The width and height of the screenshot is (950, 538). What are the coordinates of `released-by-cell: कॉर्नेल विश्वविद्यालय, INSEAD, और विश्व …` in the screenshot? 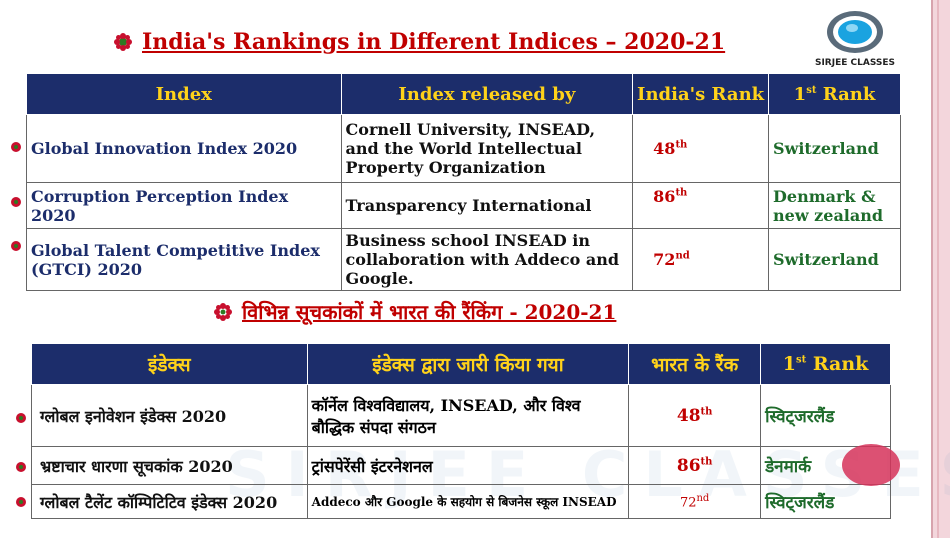 It's located at (468, 415).